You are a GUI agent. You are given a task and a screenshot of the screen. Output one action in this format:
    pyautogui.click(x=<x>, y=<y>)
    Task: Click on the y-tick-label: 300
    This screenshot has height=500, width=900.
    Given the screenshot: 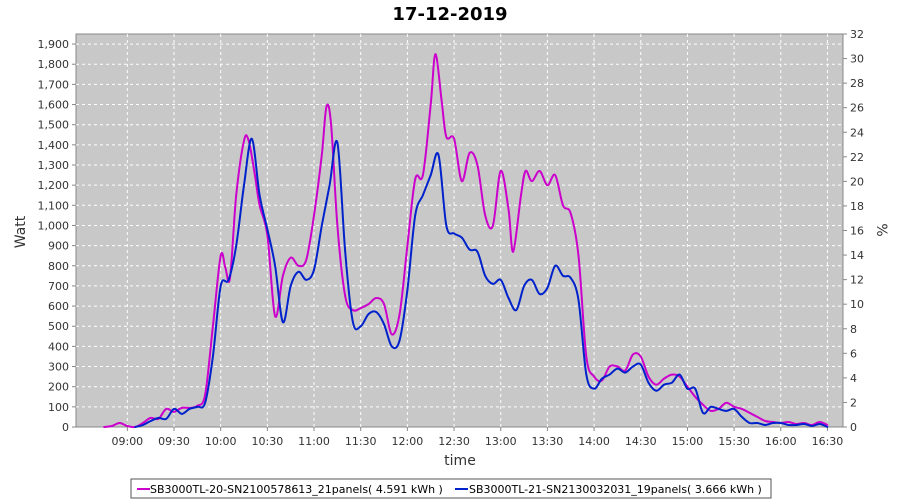 What is the action you would take?
    pyautogui.click(x=58, y=367)
    